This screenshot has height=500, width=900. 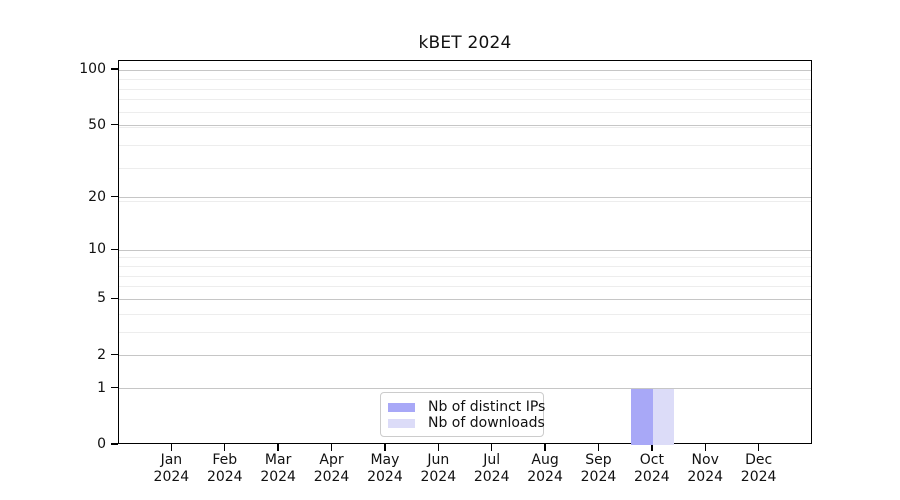 I want to click on x-tick-label: Jan 2024, so click(x=171, y=468).